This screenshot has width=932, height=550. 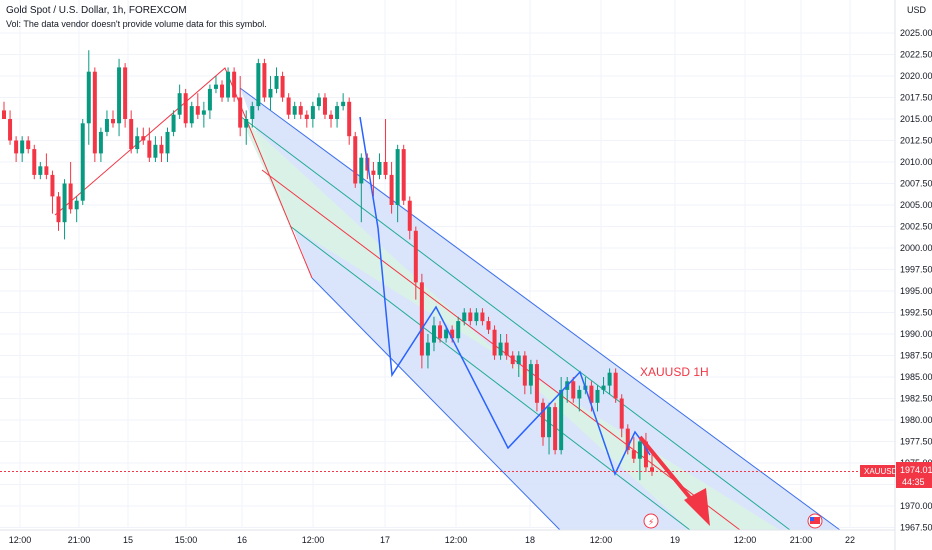 What do you see at coordinates (916, 184) in the screenshot?
I see `price-tick-label: 2007.50` at bounding box center [916, 184].